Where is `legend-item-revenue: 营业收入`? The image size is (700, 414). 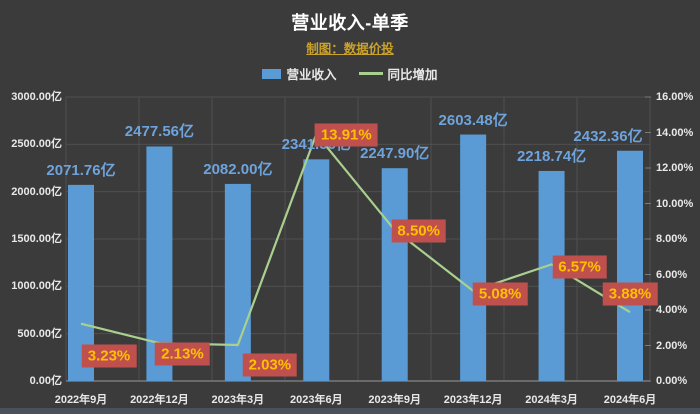 legend-item-revenue: 营业收入 is located at coordinates (299, 73).